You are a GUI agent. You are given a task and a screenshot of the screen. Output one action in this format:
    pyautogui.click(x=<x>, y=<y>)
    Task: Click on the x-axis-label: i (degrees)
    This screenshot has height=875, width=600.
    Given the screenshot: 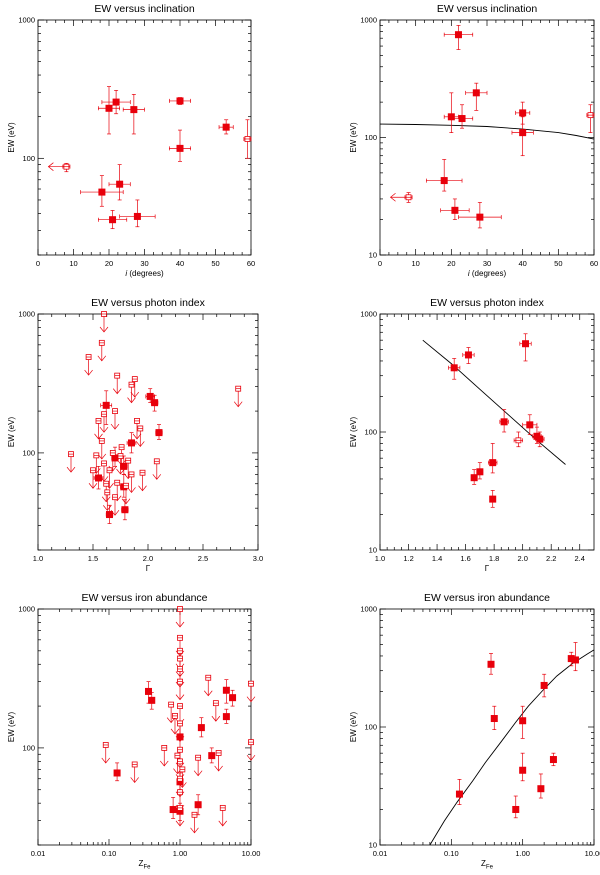 What is the action you would take?
    pyautogui.click(x=144, y=273)
    